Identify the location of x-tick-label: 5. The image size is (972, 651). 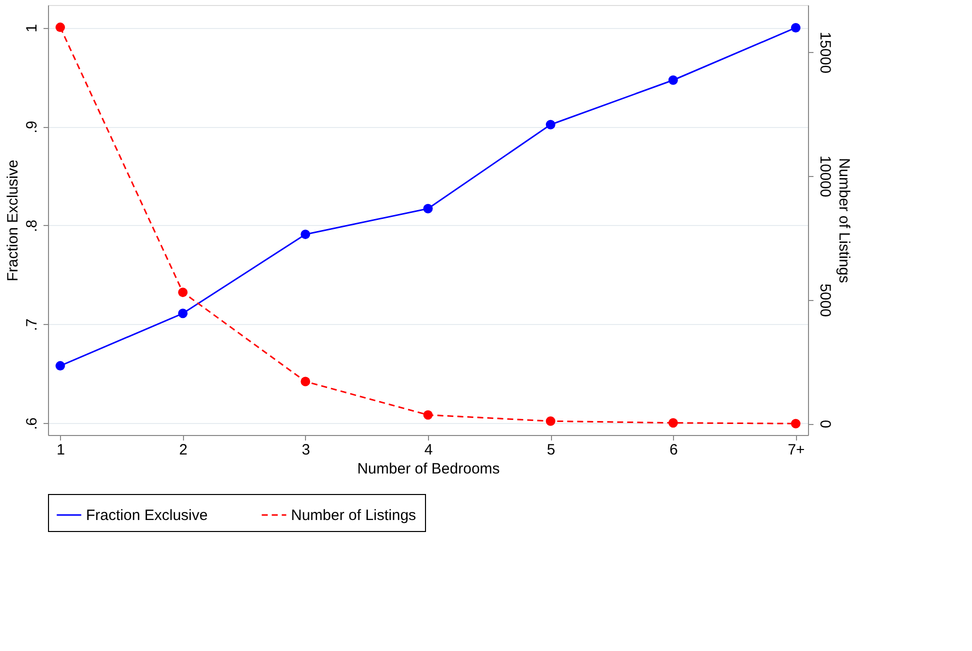
(551, 450).